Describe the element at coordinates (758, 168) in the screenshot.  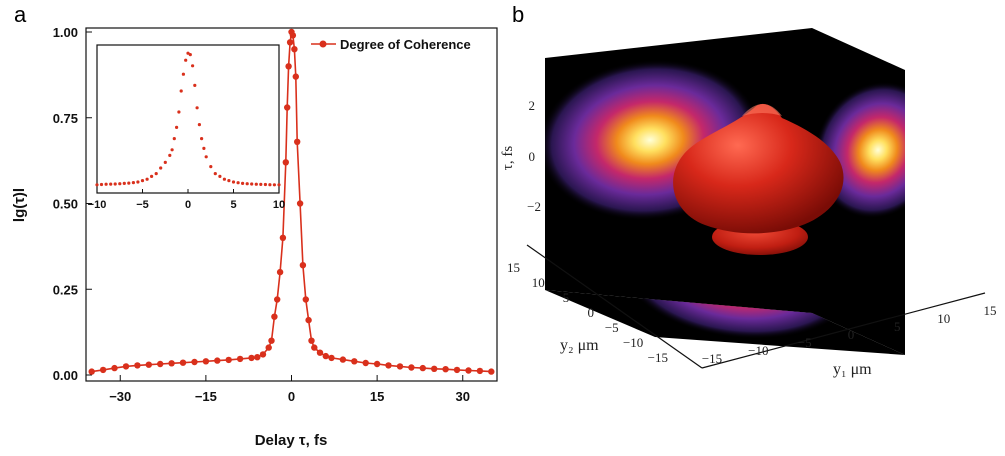
I see `isosurface-main` at that location.